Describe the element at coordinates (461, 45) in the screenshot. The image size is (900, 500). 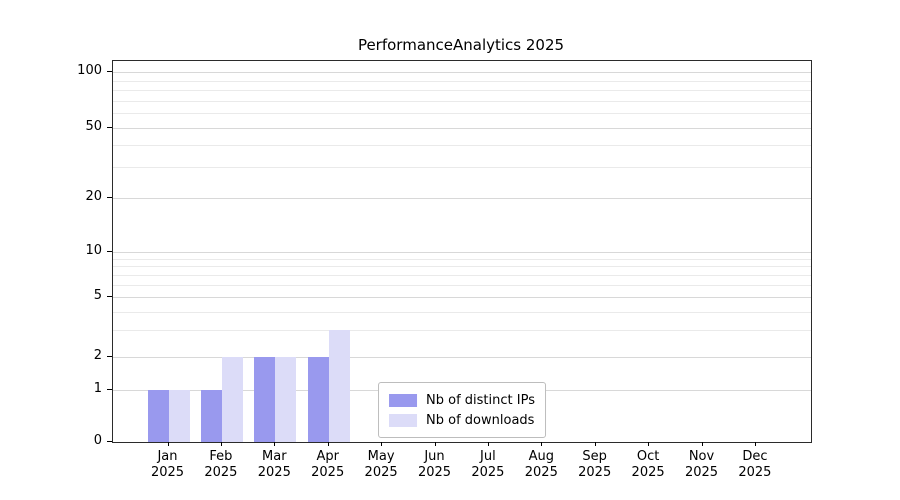
I see `chart-title: PerformanceAnalytics 2025` at that location.